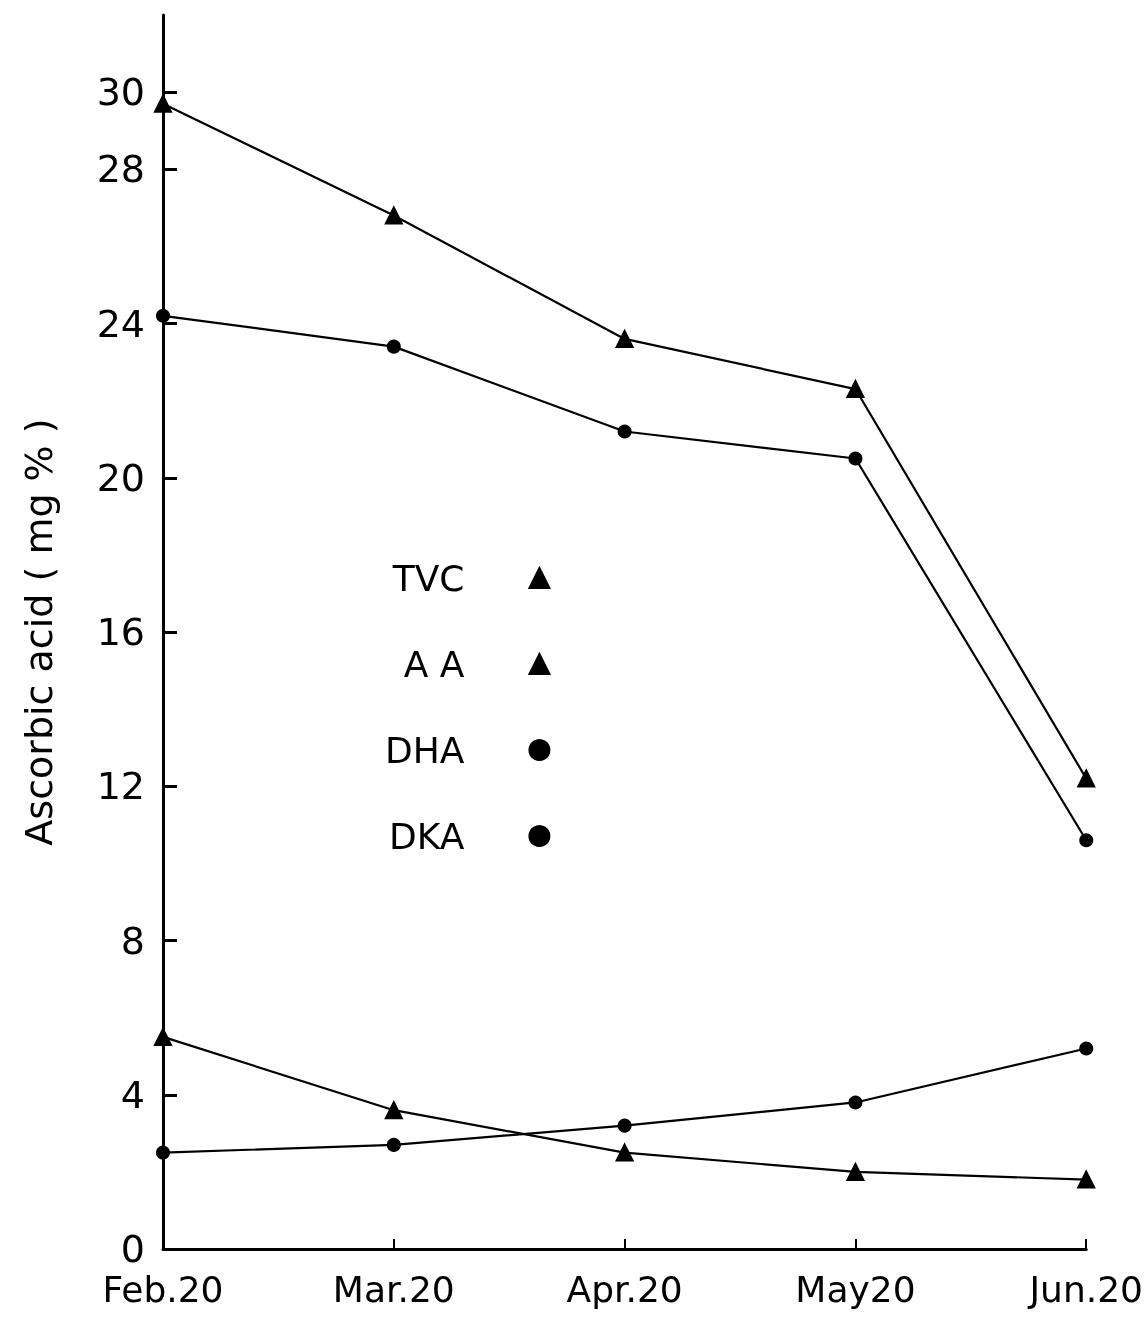 The image size is (1146, 1331). Describe the element at coordinates (120, 169) in the screenshot. I see `y-tick-label: 28` at that location.